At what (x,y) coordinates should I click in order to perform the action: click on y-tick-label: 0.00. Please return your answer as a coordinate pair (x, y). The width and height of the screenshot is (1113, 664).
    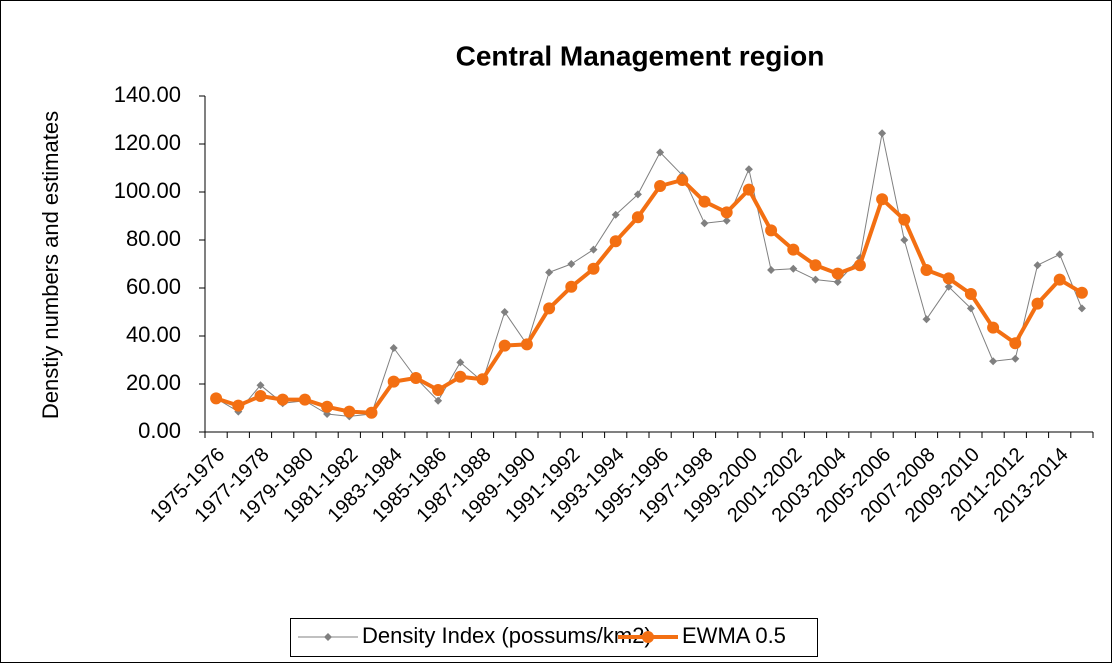
    Looking at the image, I should click on (159, 430).